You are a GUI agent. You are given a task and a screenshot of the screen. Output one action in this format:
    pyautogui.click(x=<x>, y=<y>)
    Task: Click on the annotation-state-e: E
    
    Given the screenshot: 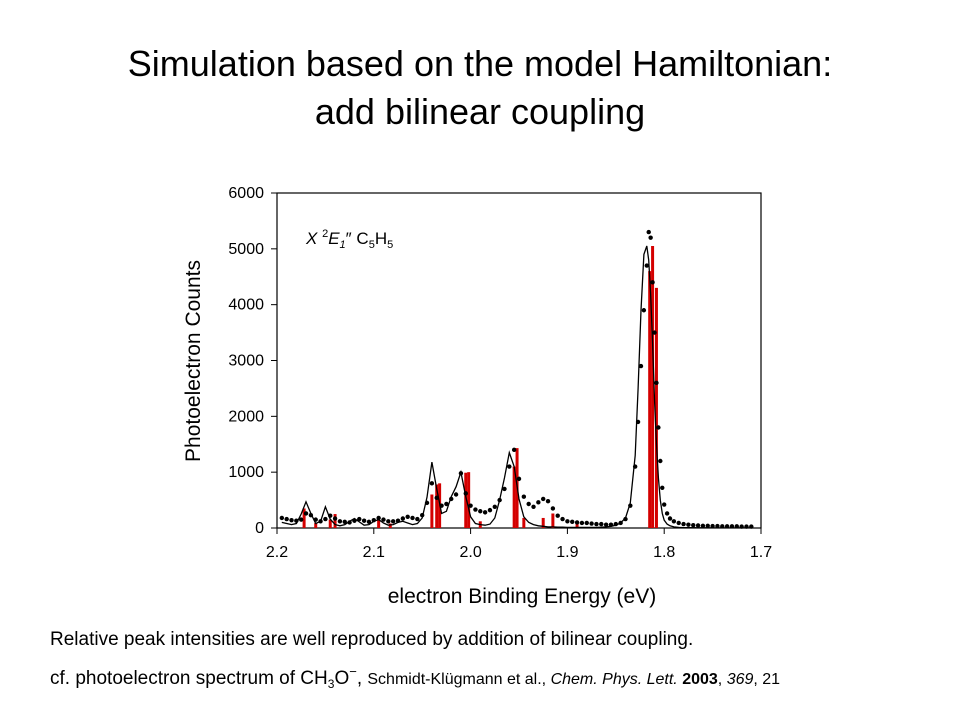 What is the action you would take?
    pyautogui.click(x=334, y=238)
    